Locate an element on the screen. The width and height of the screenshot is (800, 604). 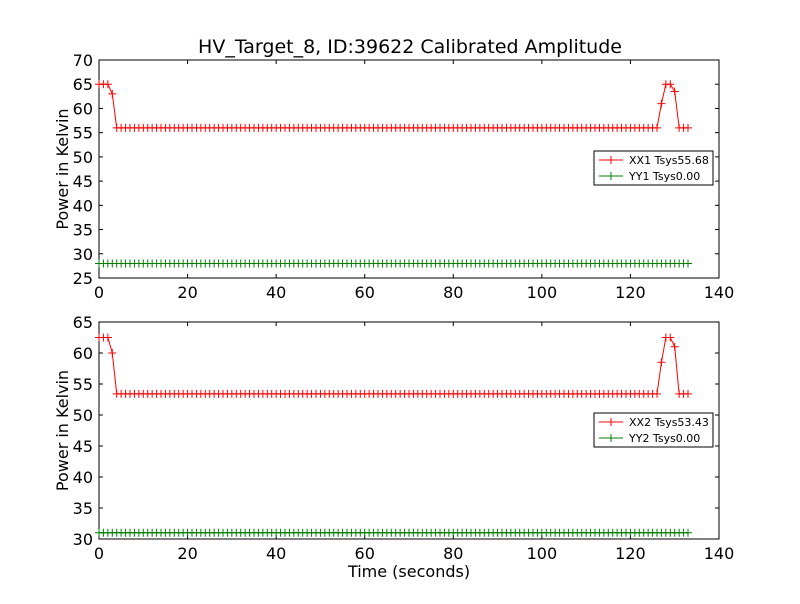
y-tick-label: 70 is located at coordinates (83, 60).